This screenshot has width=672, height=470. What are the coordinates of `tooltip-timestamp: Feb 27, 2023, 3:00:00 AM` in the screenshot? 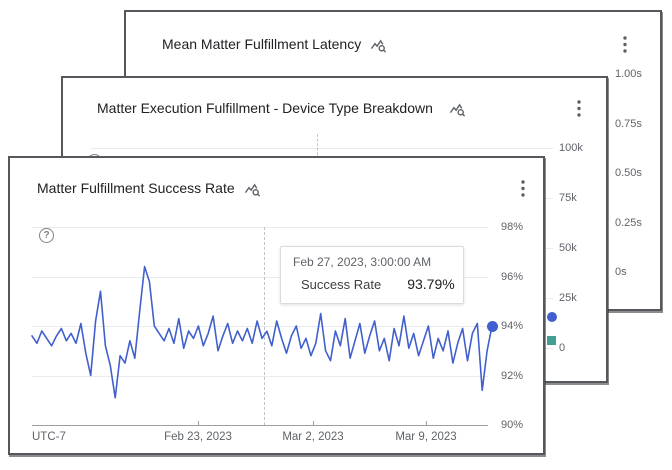 It's located at (362, 262).